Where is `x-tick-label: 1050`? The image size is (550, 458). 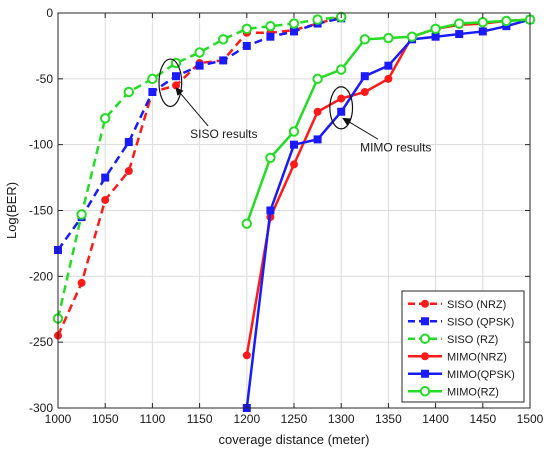
x-tick-label: 1050 is located at coordinates (105, 419).